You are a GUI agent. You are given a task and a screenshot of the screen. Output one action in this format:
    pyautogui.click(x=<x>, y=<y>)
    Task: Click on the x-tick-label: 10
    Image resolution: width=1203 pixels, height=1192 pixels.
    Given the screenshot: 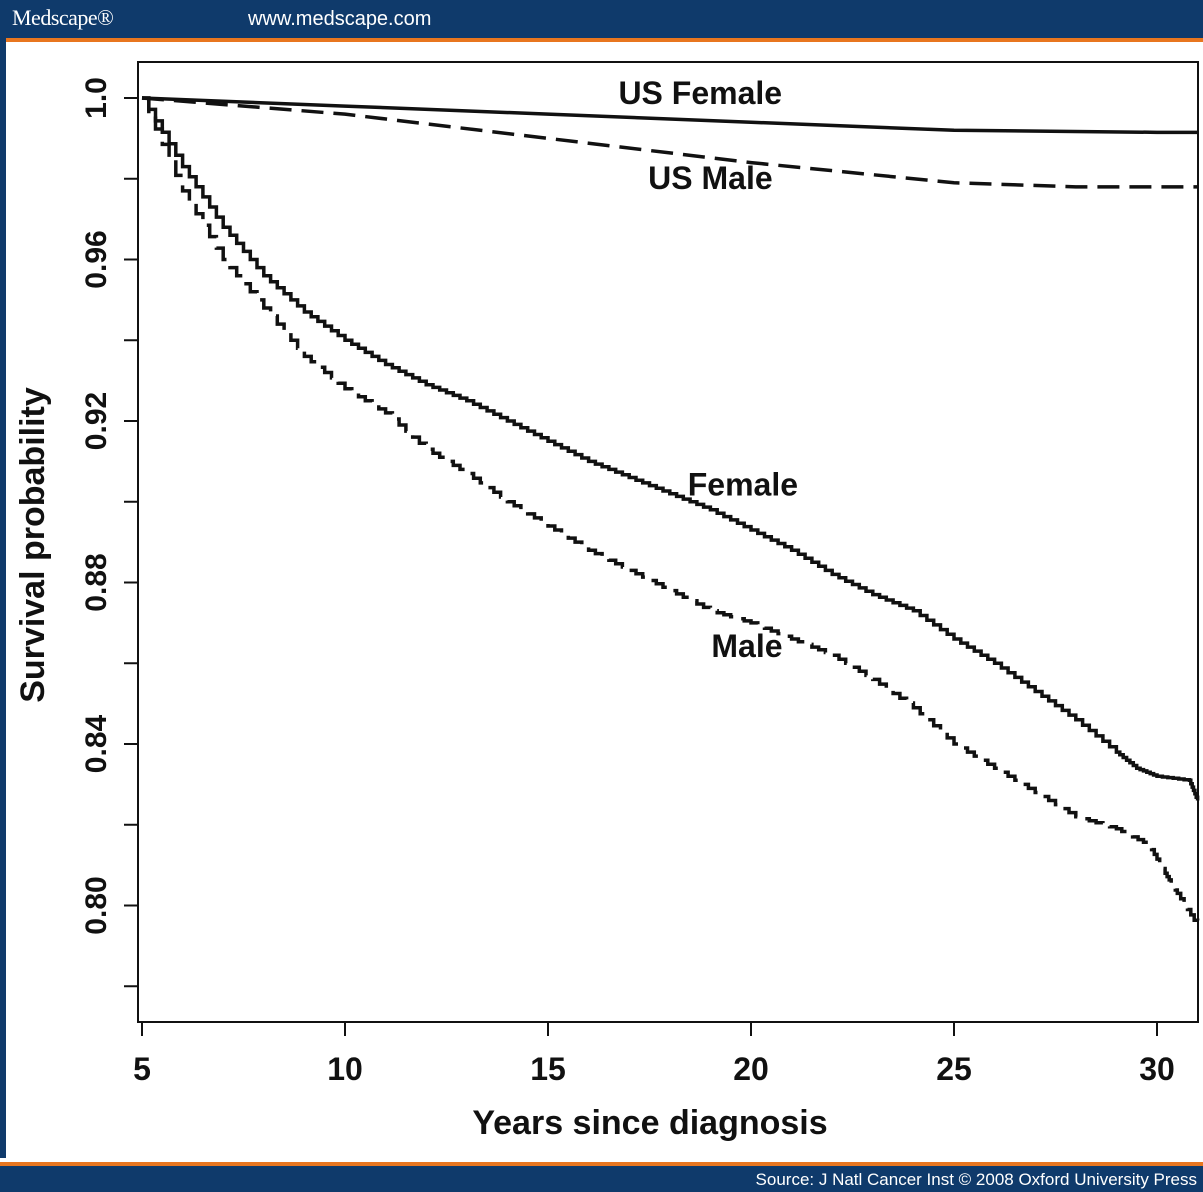 What is the action you would take?
    pyautogui.click(x=345, y=1069)
    